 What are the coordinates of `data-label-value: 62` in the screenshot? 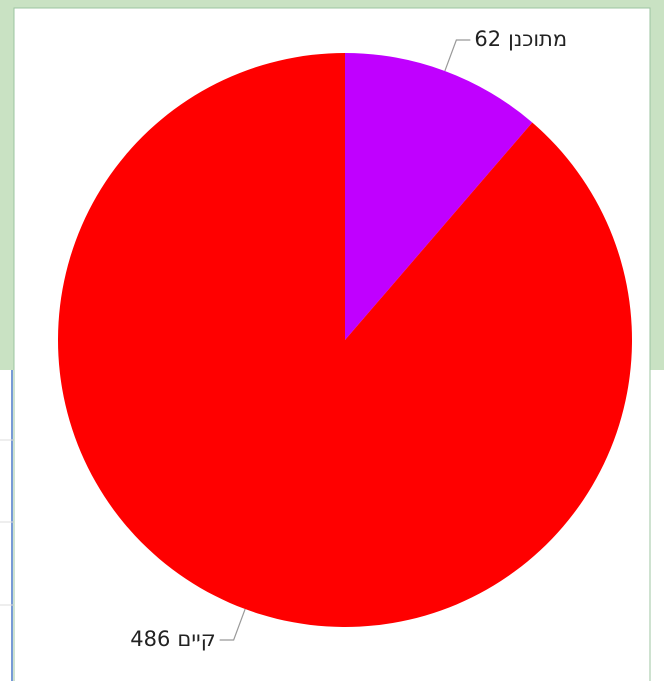 It's located at (487, 39).